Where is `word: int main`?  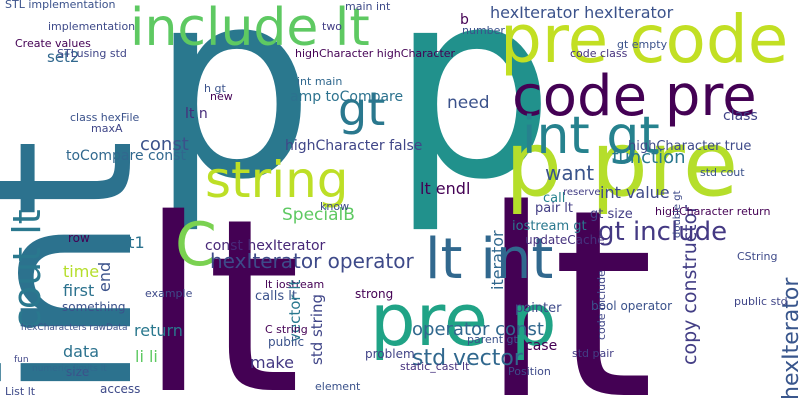 word: int main is located at coordinates (319, 81).